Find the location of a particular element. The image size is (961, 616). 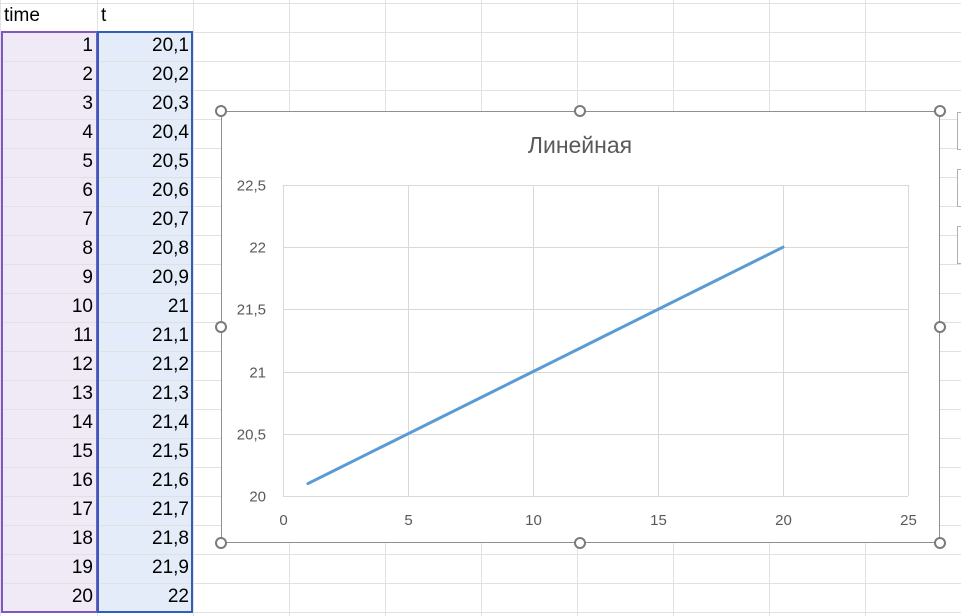

chart-elements-button is located at coordinates (959, 131).